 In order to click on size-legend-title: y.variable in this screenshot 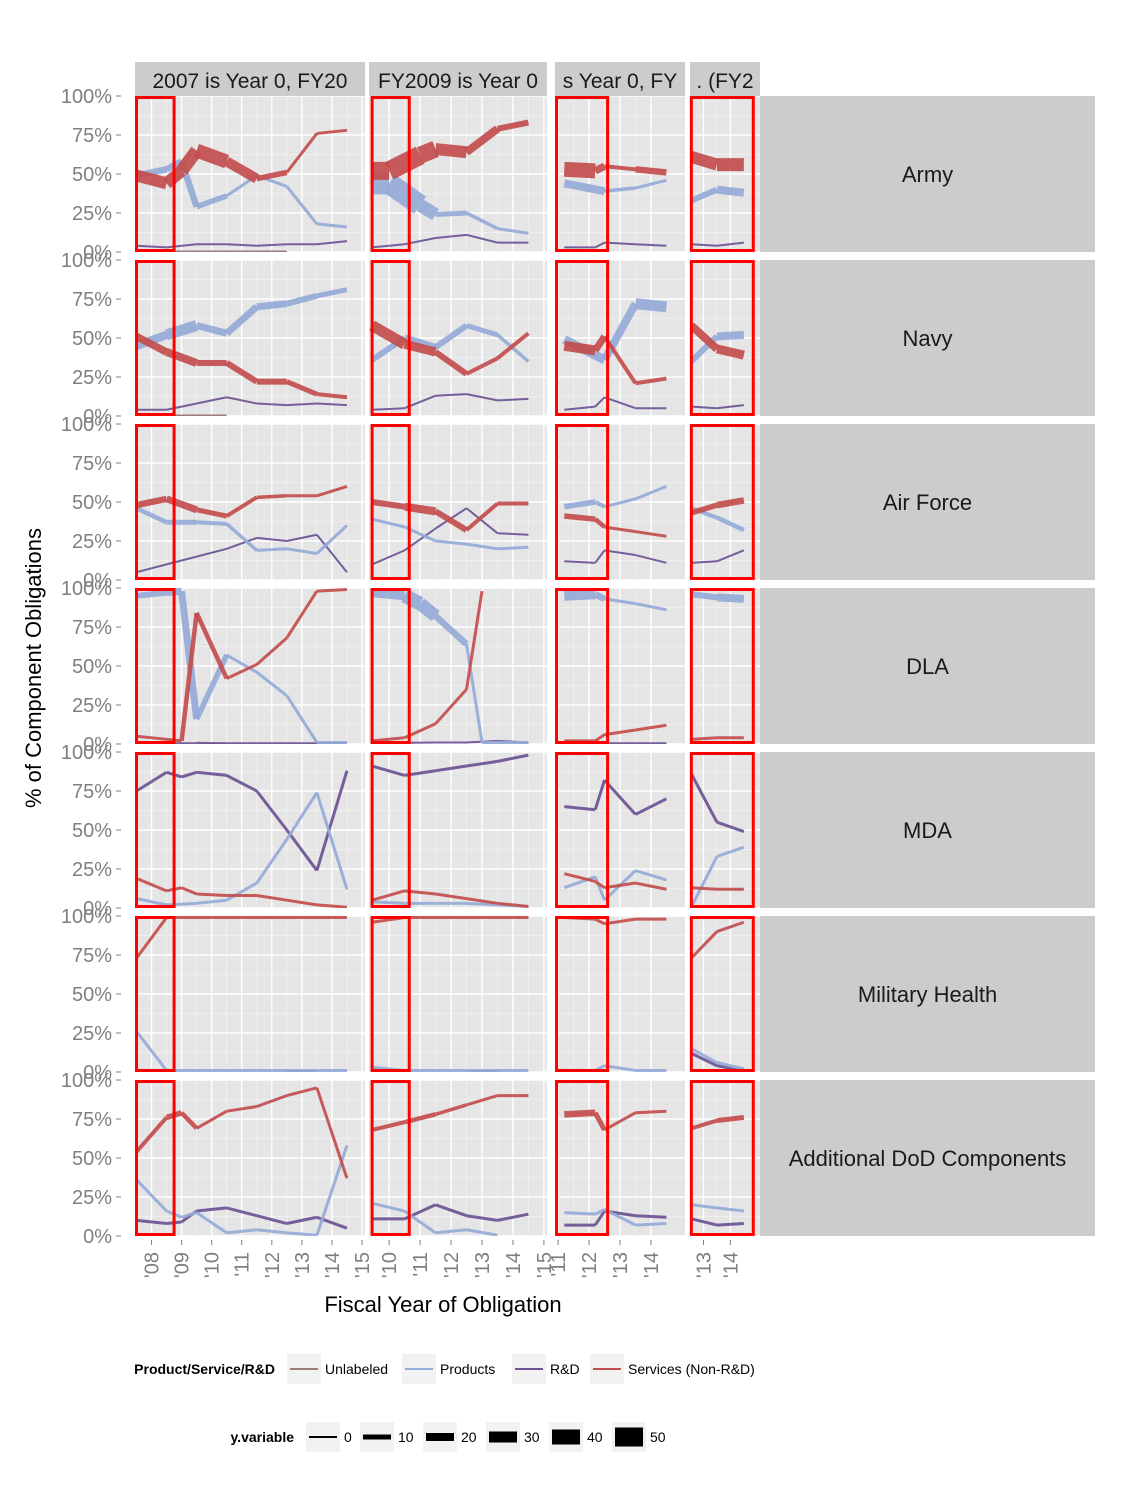, I will do `click(262, 1437)`.